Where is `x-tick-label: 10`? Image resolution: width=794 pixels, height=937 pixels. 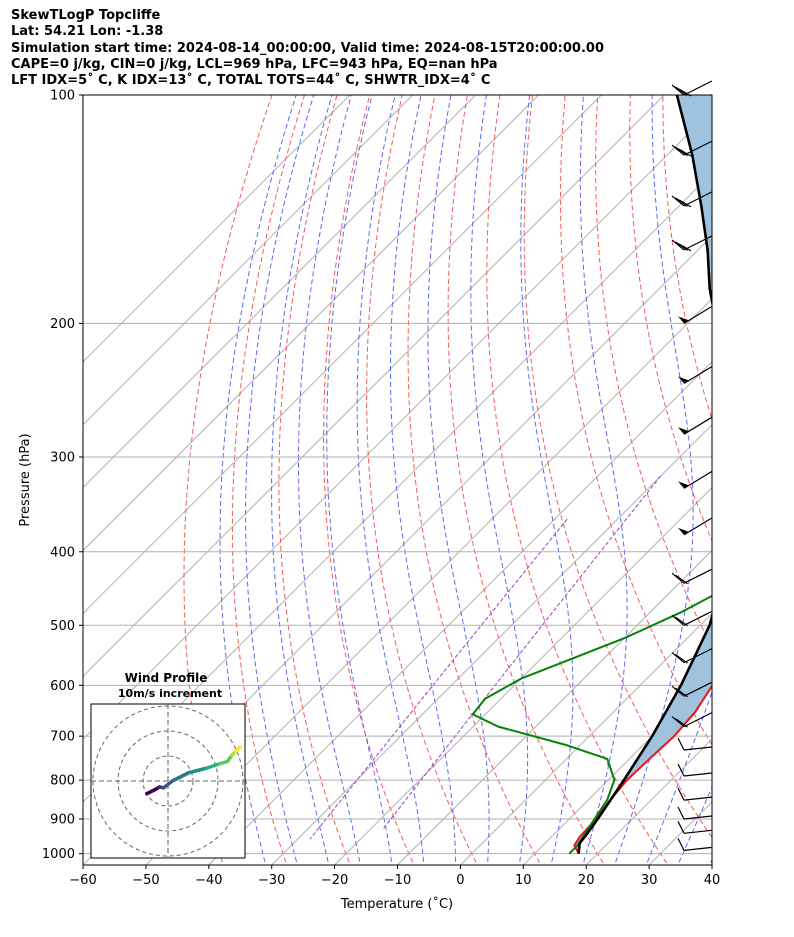
x-tick-label: 10 is located at coordinates (523, 880).